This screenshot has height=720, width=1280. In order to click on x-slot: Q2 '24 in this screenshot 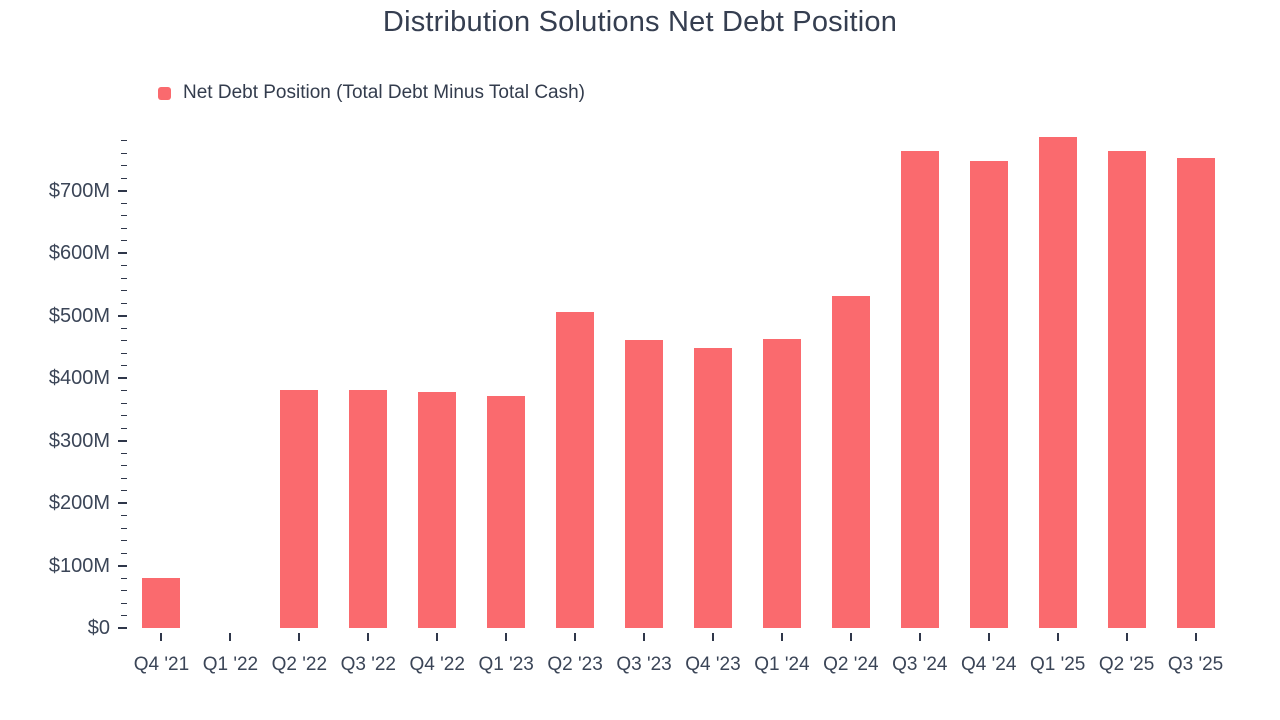, I will do `click(850, 660)`.